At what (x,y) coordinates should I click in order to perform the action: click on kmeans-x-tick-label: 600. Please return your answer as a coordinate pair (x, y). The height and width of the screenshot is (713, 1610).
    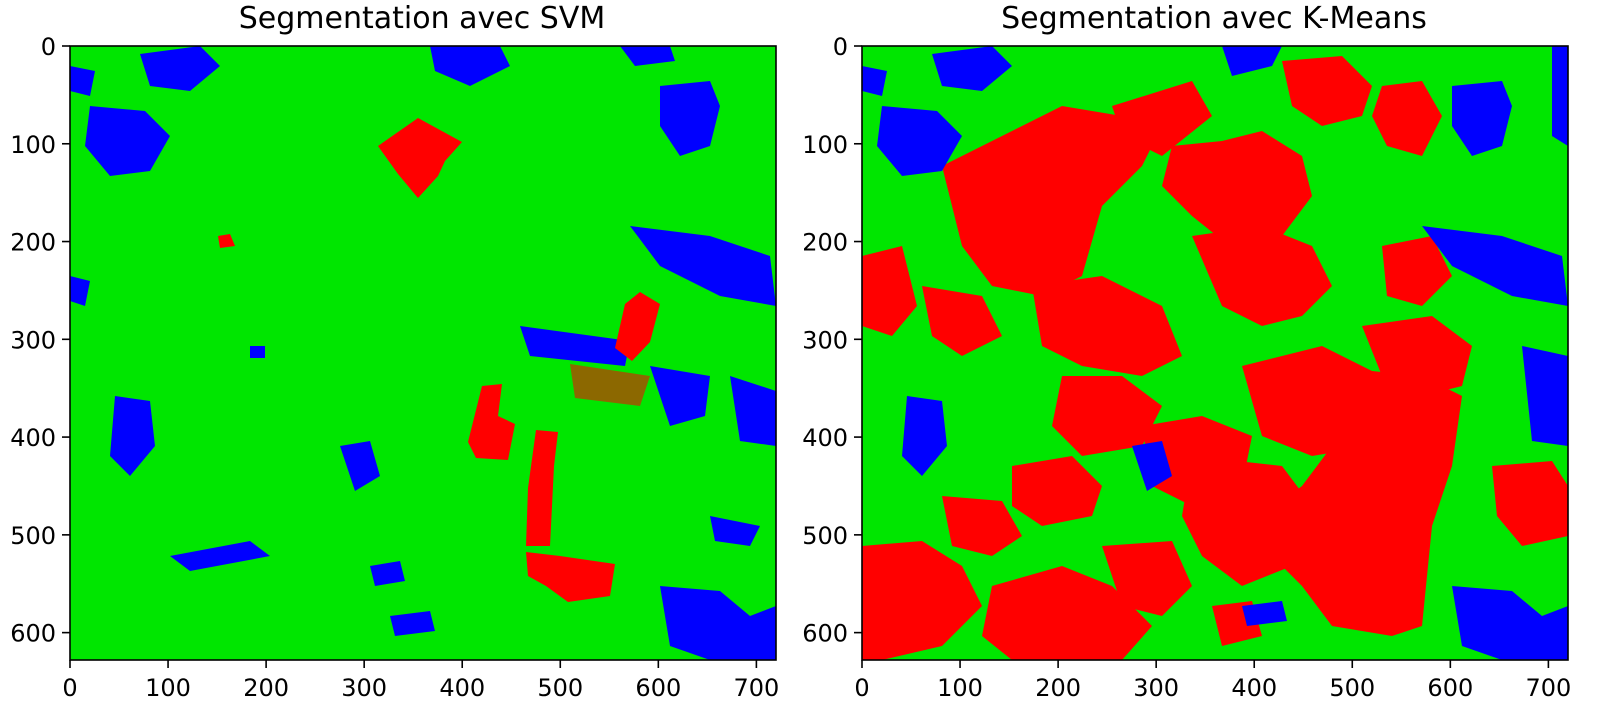
    Looking at the image, I should click on (1450, 688).